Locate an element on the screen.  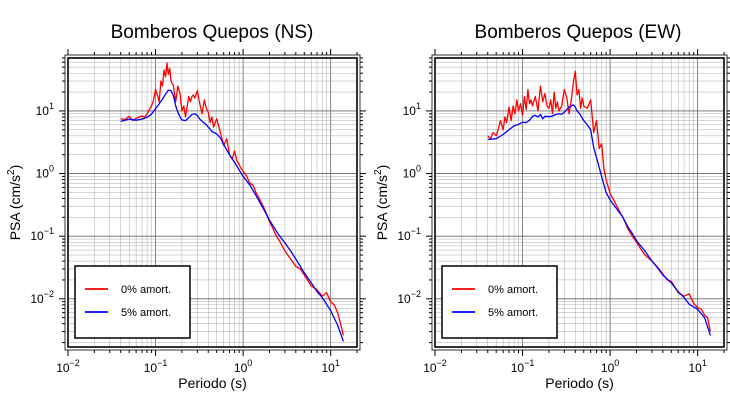
chart-title: Bomberos Quepos (EW) is located at coordinates (578, 32).